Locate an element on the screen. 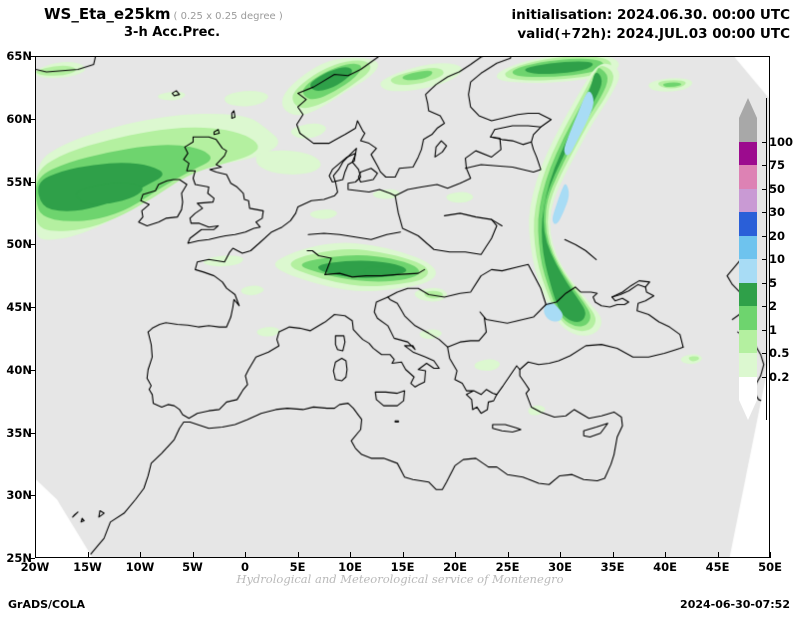  longitude-tick-label: 15E is located at coordinates (402, 567).